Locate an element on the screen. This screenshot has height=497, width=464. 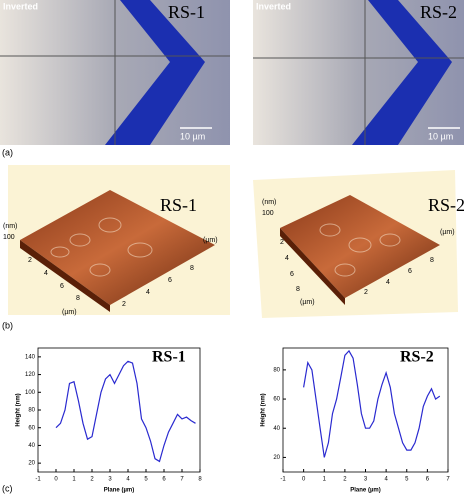
y-tick-label: 100 is located at coordinates (30, 393).